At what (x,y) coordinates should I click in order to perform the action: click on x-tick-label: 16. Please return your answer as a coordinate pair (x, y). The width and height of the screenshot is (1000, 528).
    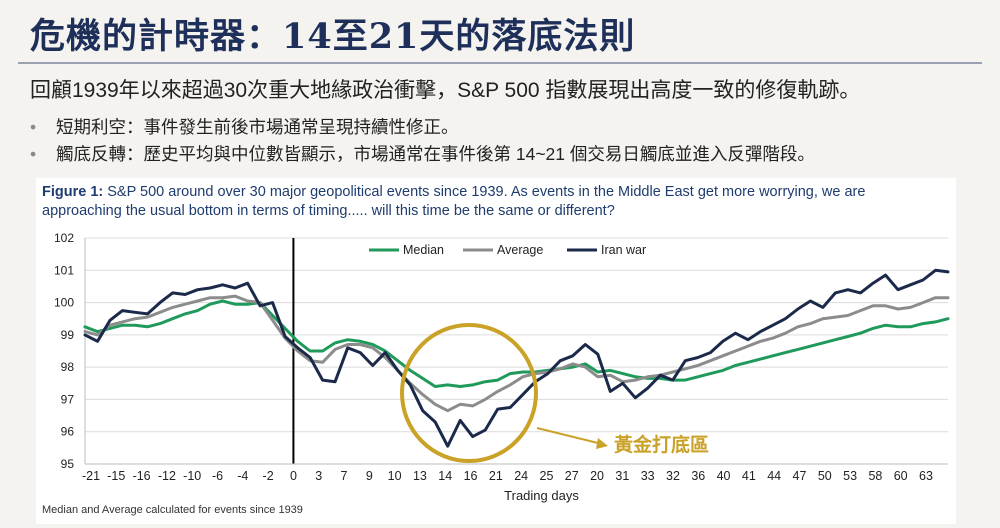
    Looking at the image, I should click on (471, 476).